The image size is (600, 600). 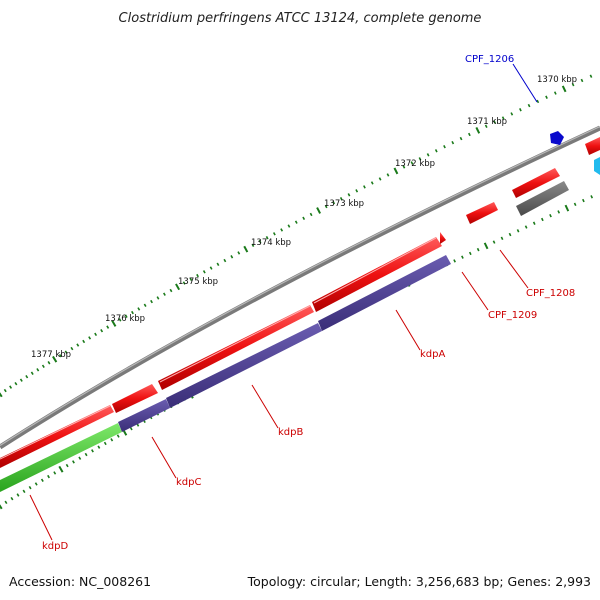 I want to click on gene-CPF_1206-mark, so click(x=557, y=138).